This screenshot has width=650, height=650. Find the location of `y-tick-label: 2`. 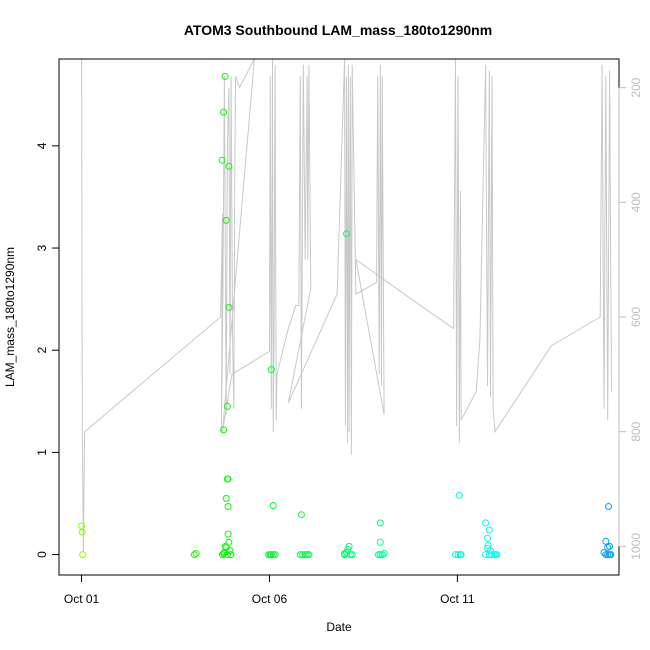

y-tick-label: 2 is located at coordinates (42, 350).